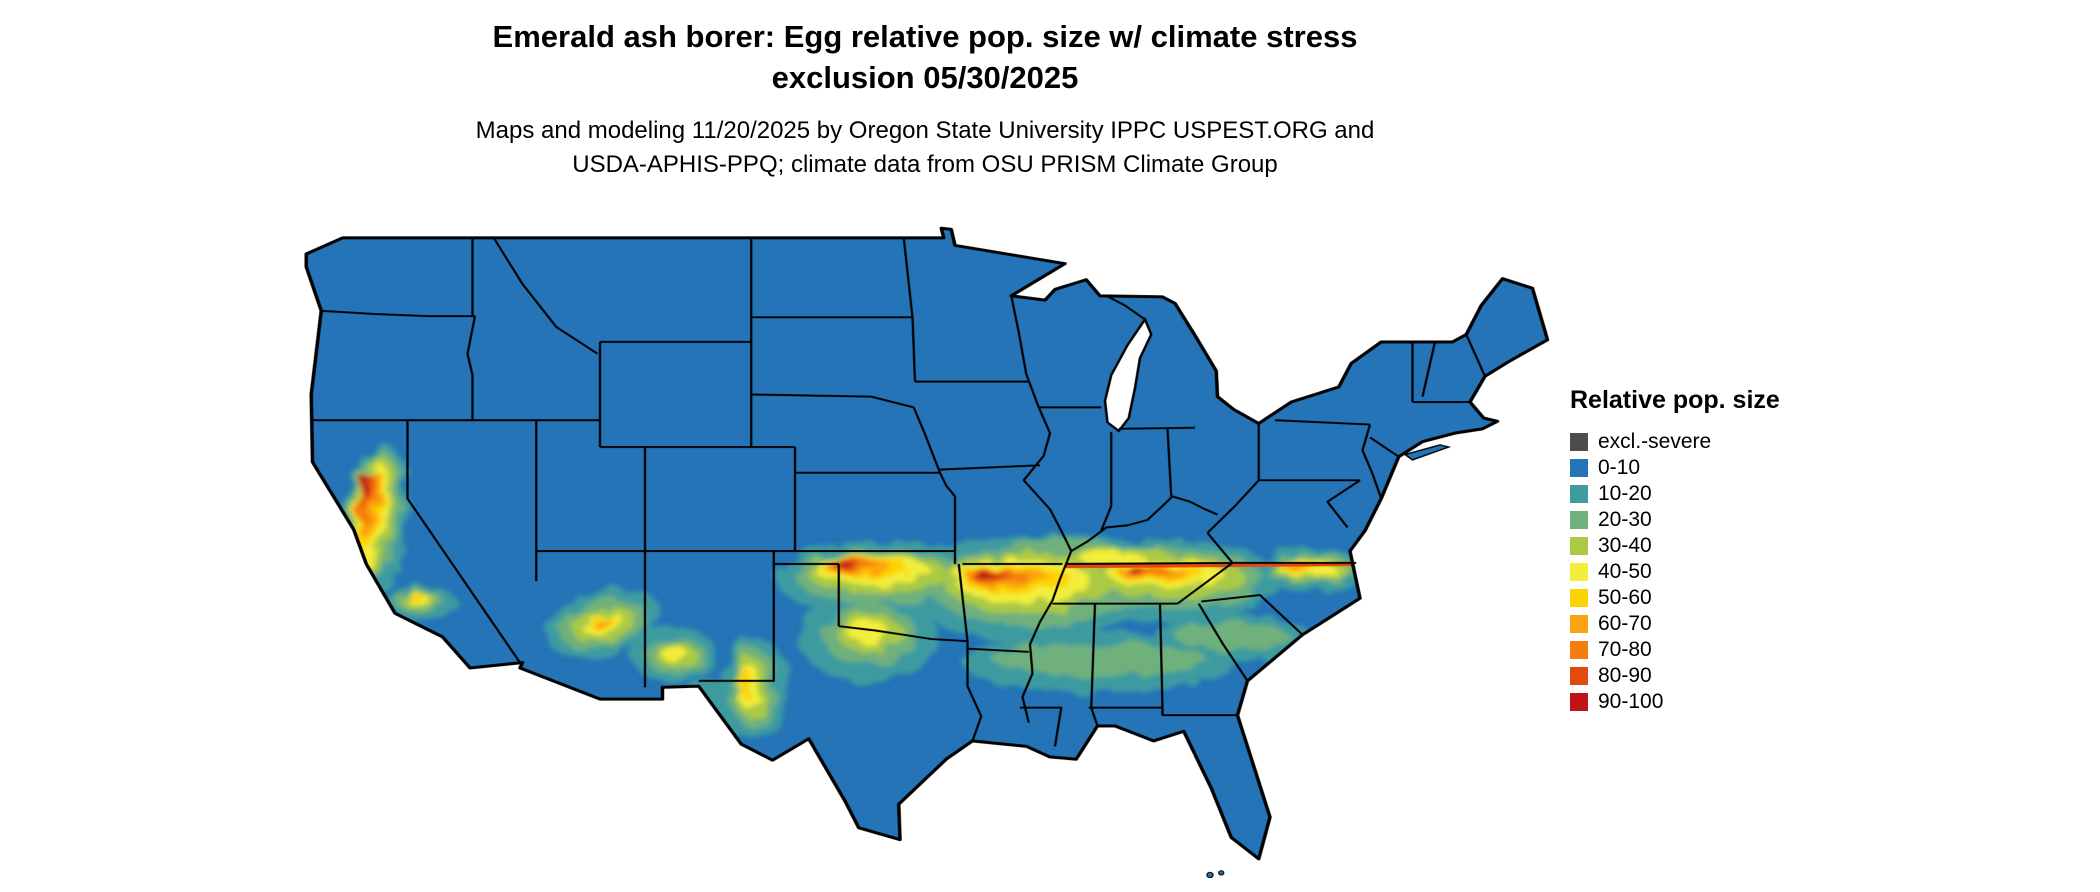  I want to click on legend-item-label: 20-30, so click(1625, 519).